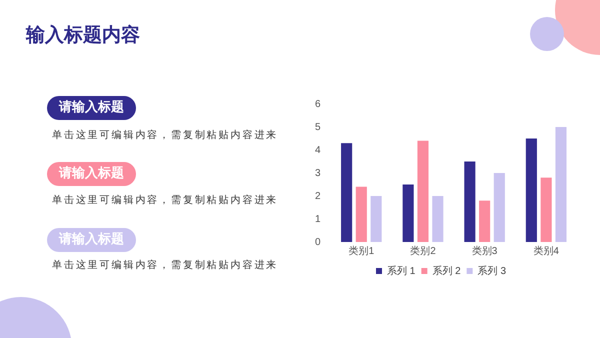 Image resolution: width=600 pixels, height=338 pixels. I want to click on legend-label: 系列 3, so click(492, 270).